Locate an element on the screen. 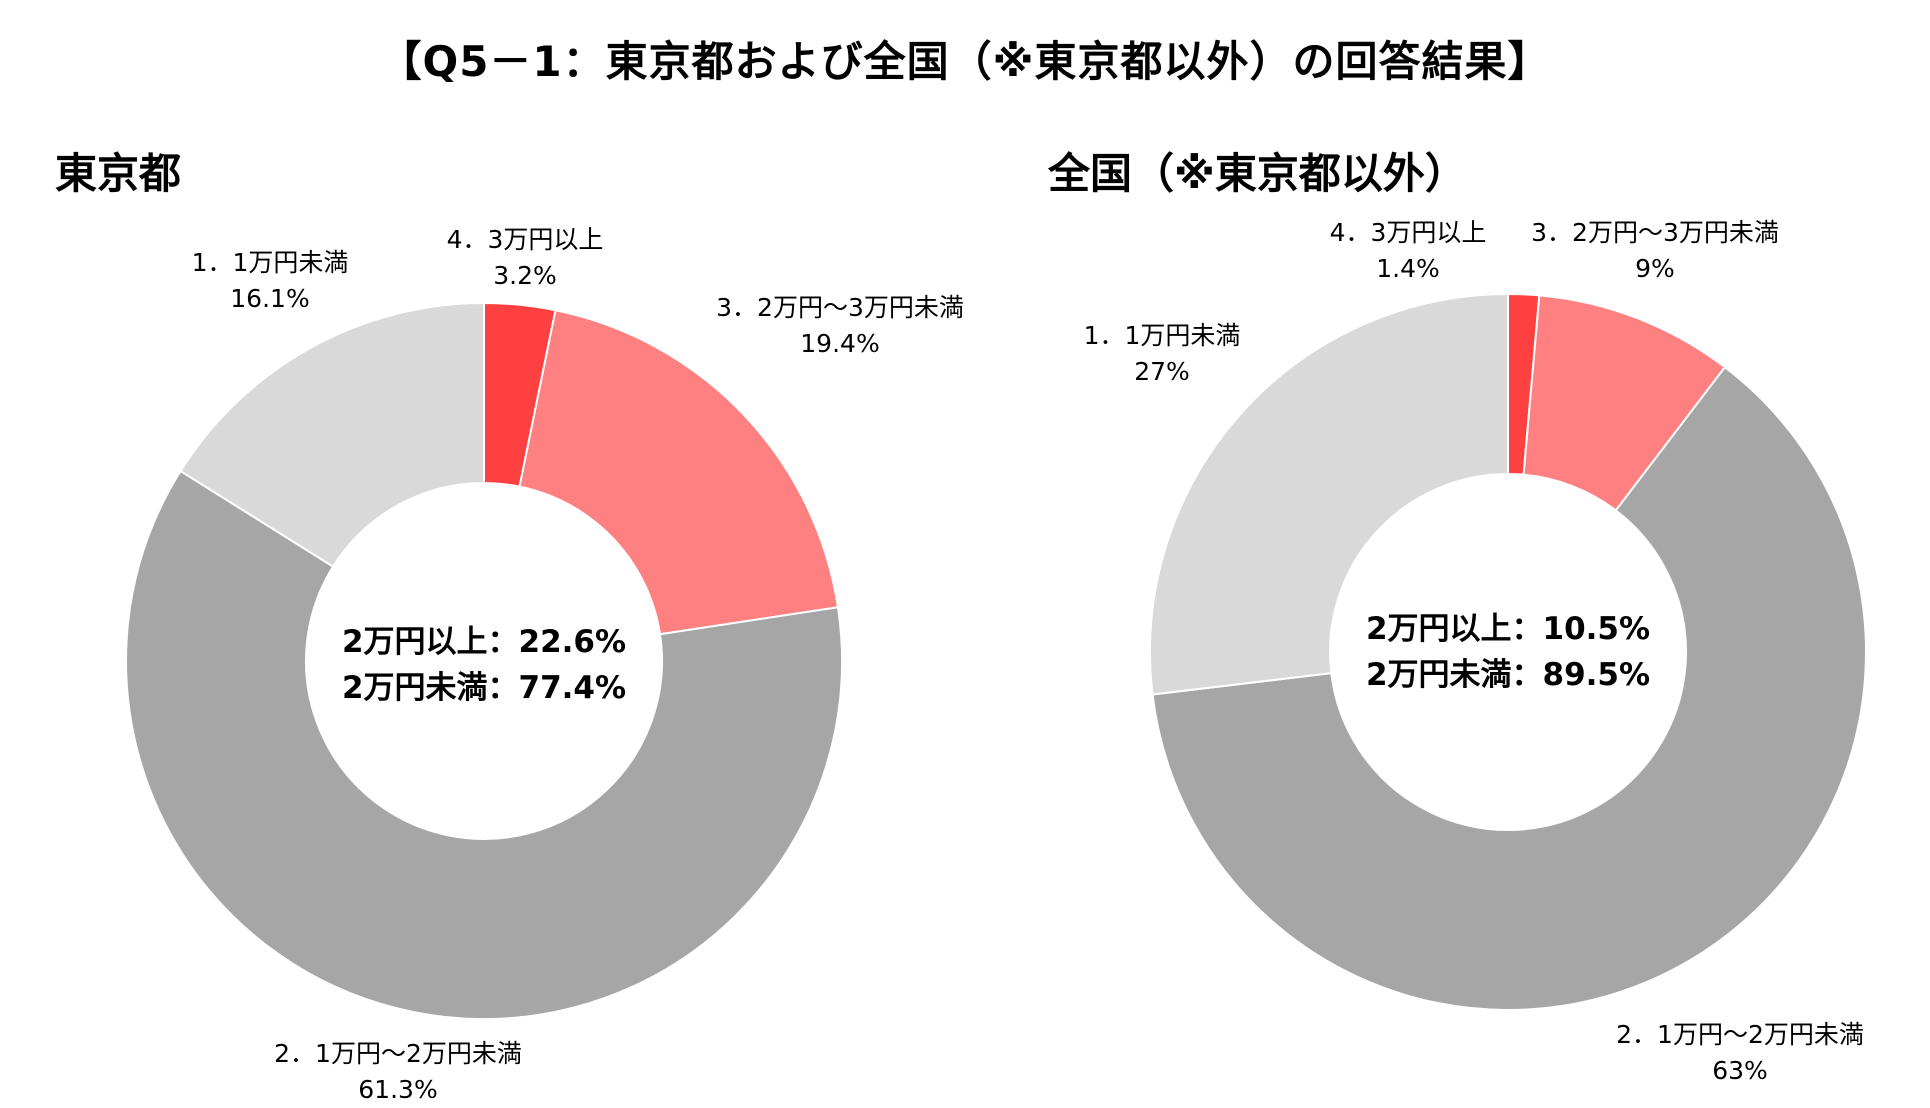 The width and height of the screenshot is (1930, 1108). page-title: 【Q5－1：東京都および全国（※東京都以外）の回答結果】 is located at coordinates (965, 61).